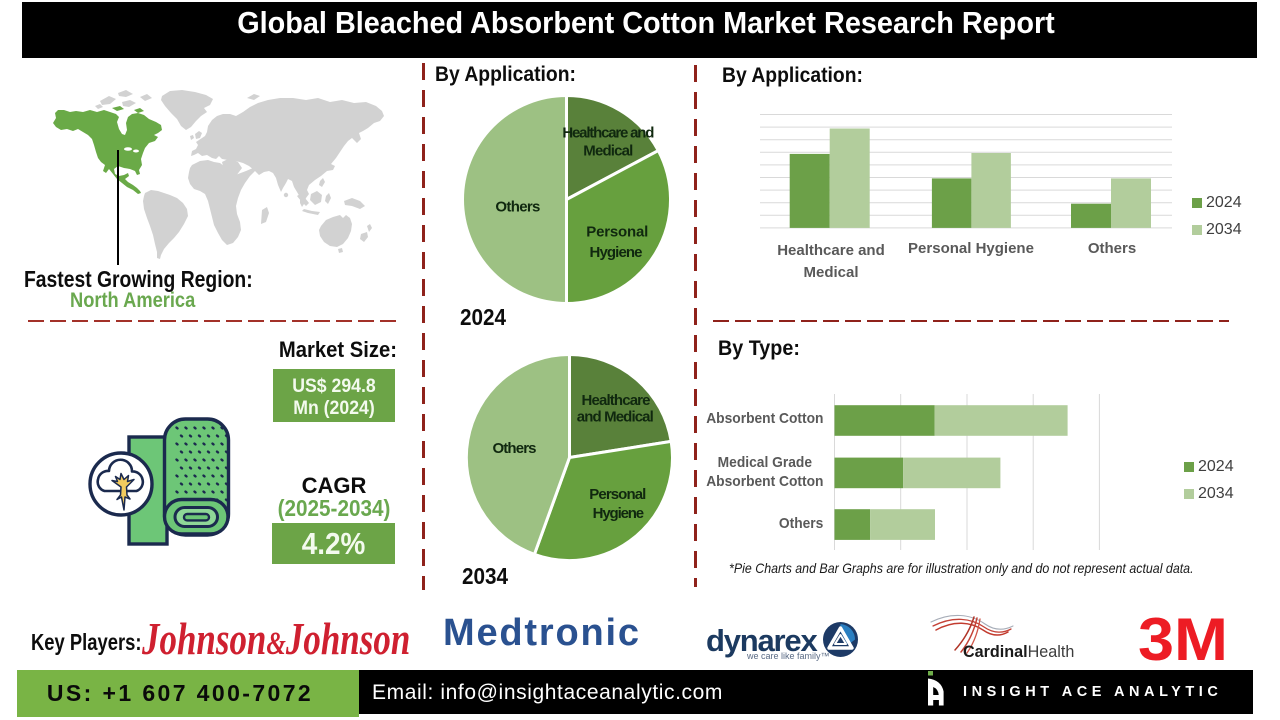 This screenshot has height=720, width=1280. Describe the element at coordinates (608, 133) in the screenshot. I see `svg-text: Healthcare and` at that location.